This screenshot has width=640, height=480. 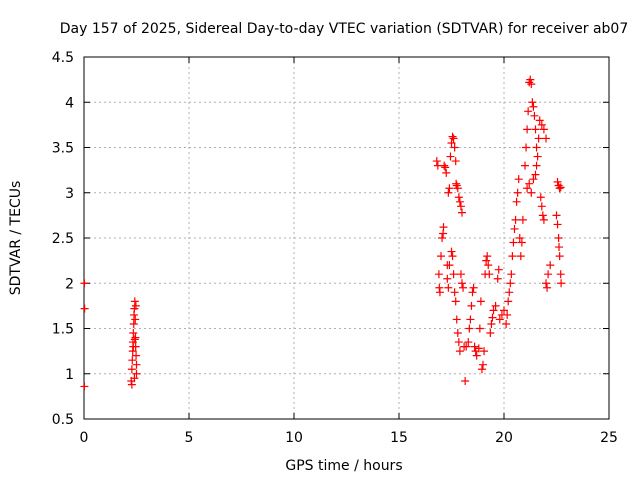 I want to click on x-tick-label: 5, so click(x=189, y=438).